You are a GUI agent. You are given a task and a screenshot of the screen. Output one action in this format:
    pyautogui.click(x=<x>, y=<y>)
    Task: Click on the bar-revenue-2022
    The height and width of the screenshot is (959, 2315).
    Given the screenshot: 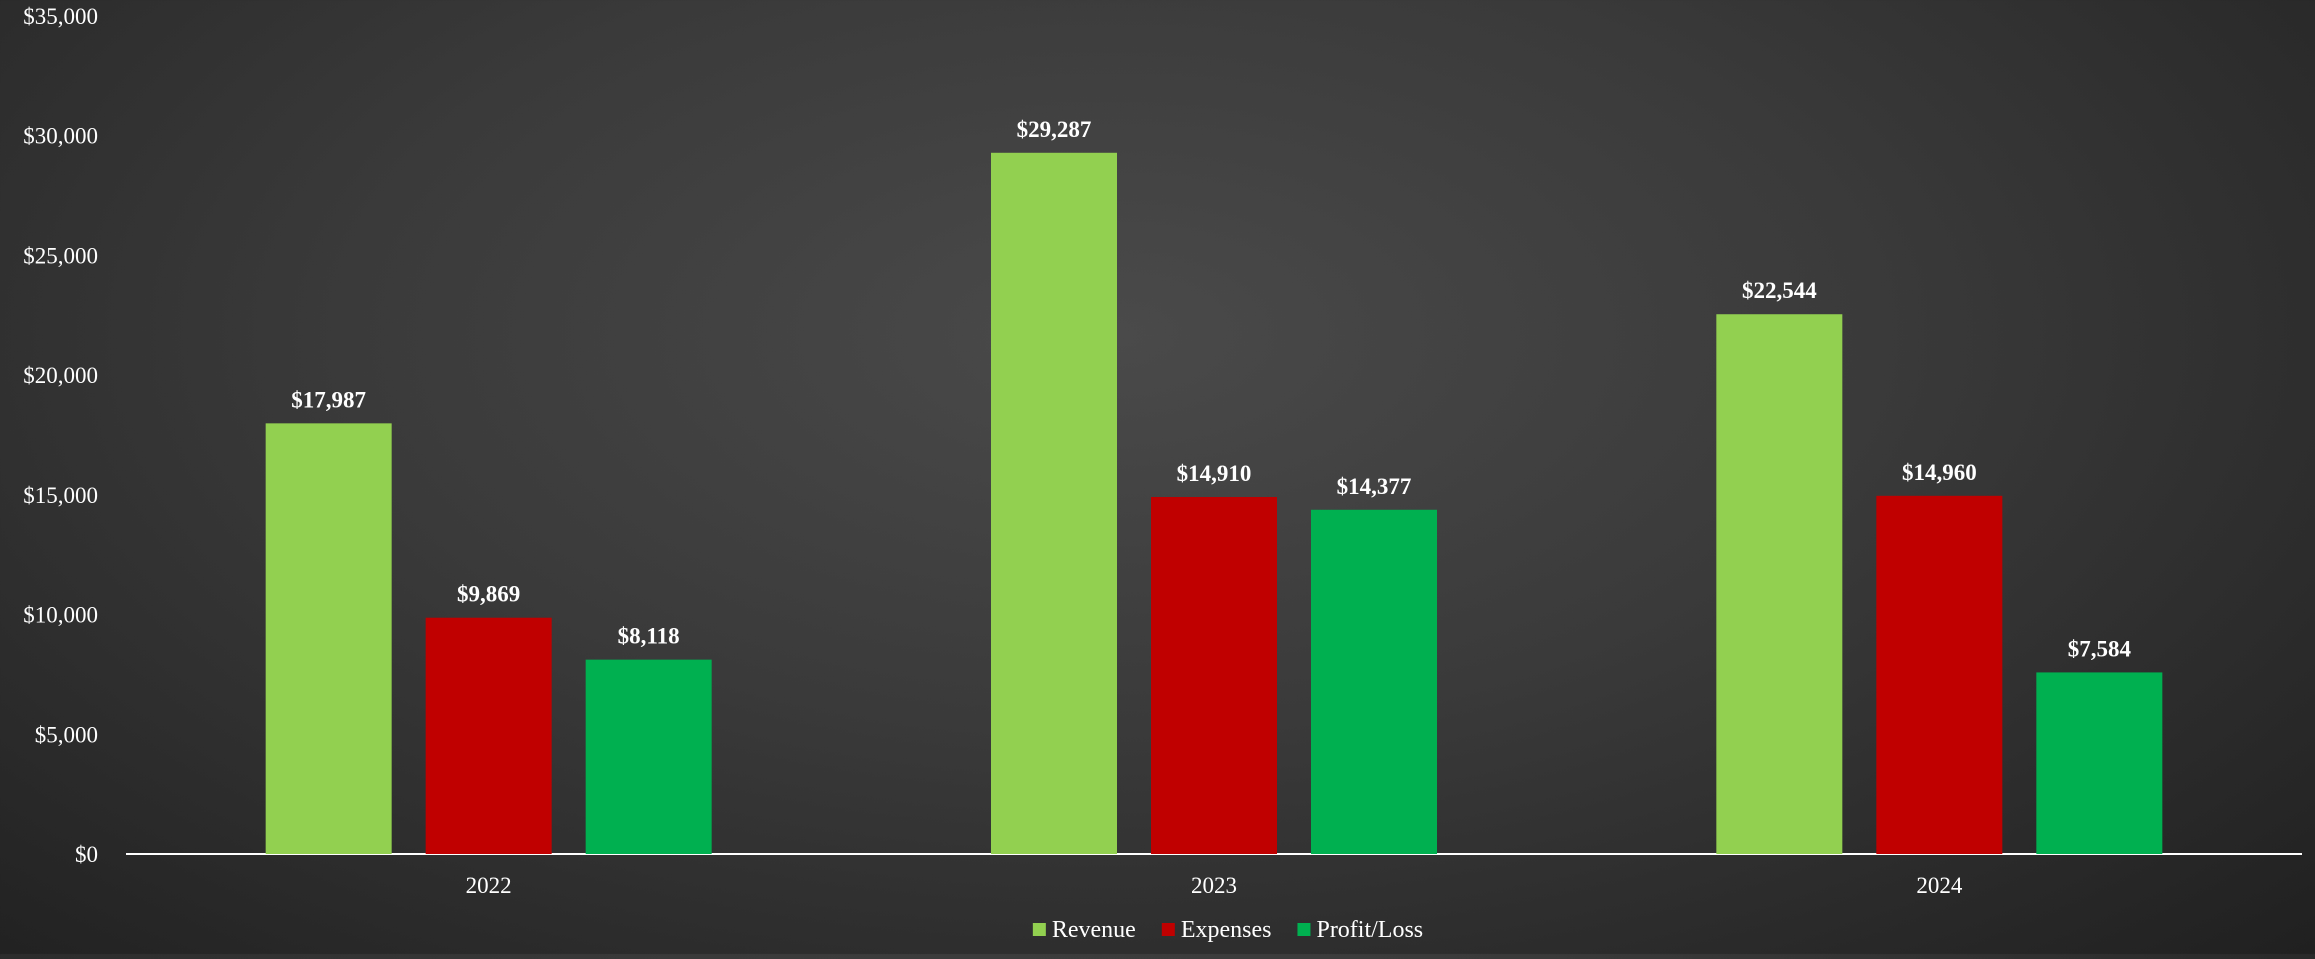 What is the action you would take?
    pyautogui.click(x=328, y=638)
    